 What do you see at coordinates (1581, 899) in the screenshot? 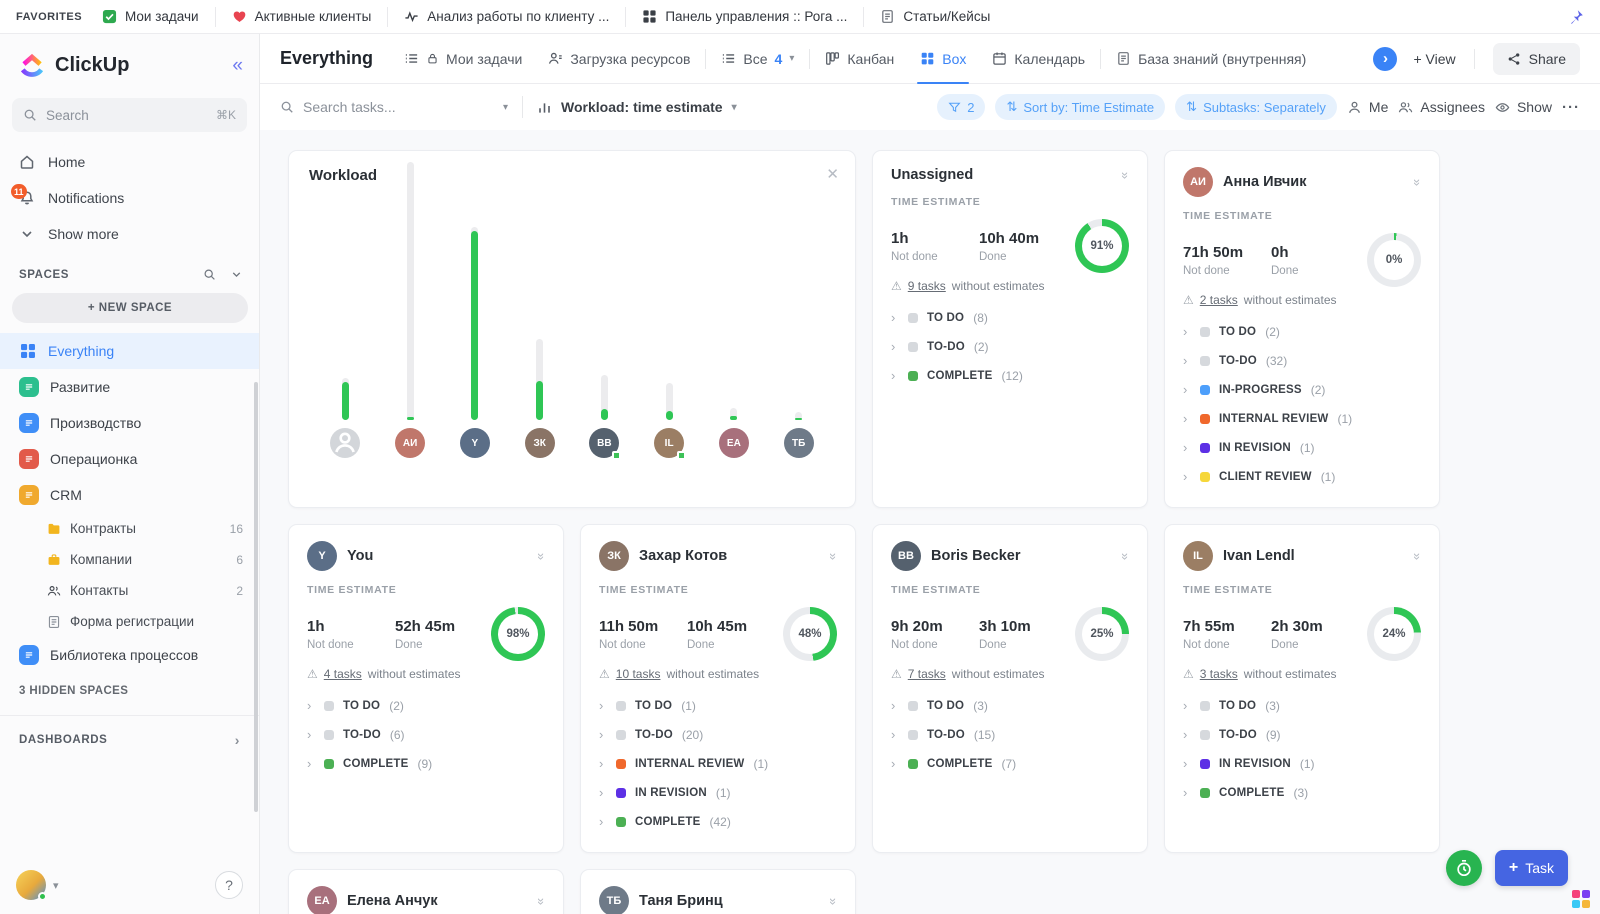
I see `apps-grid-icon` at bounding box center [1581, 899].